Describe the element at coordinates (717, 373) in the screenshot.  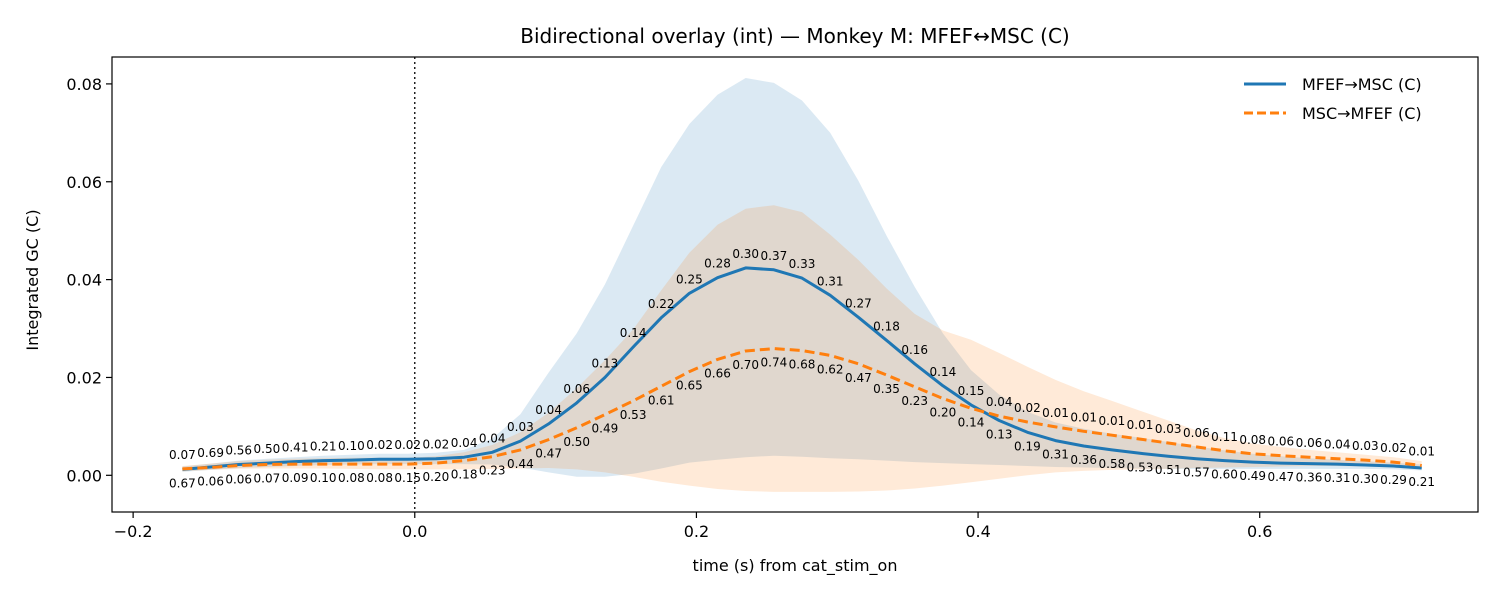
I see `point-label-msc-mfef-c: 0.66` at that location.